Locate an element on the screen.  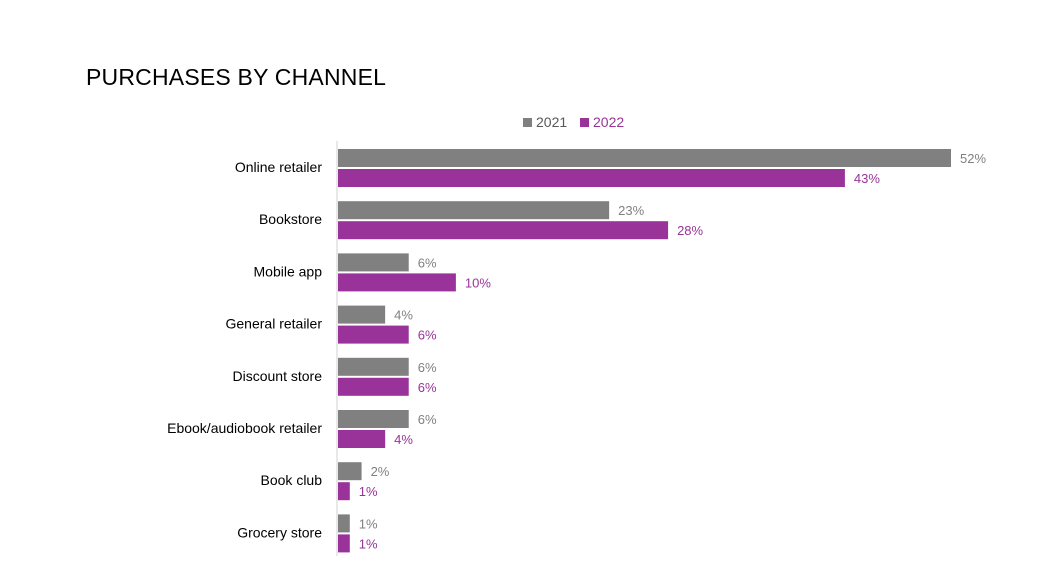
data-label-2021: 52% is located at coordinates (973, 158).